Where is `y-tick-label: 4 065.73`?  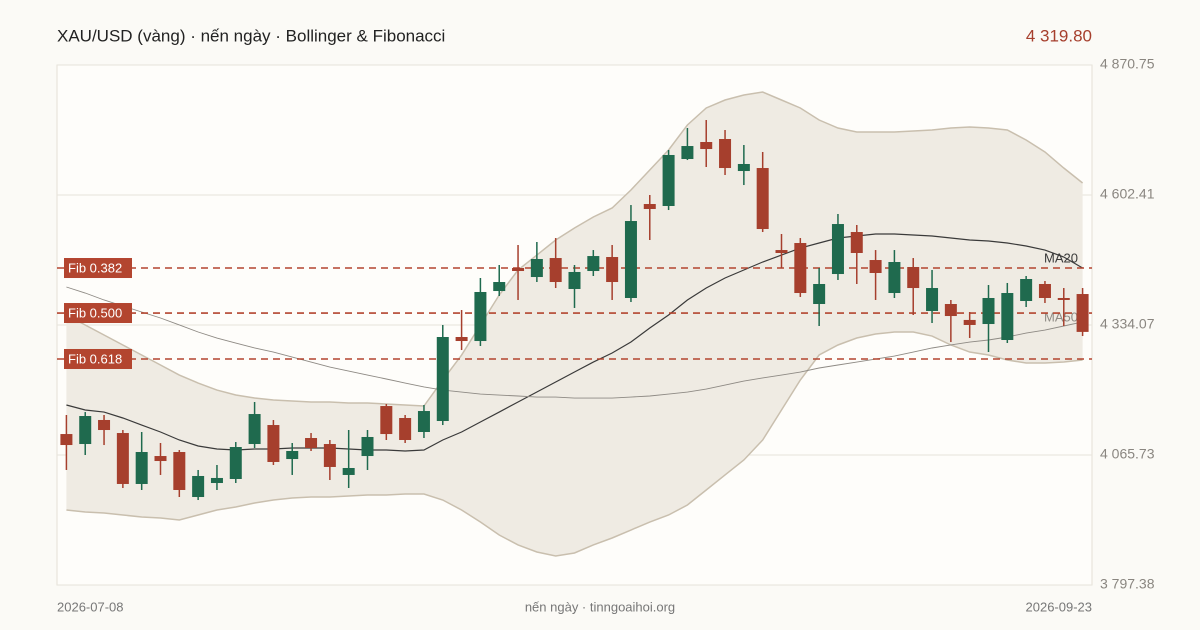 y-tick-label: 4 065.73 is located at coordinates (1127, 454).